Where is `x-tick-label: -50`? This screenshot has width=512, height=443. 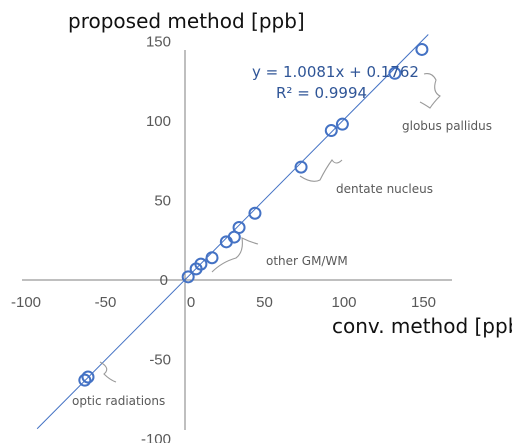
x-tick-label: -50 is located at coordinates (106, 302).